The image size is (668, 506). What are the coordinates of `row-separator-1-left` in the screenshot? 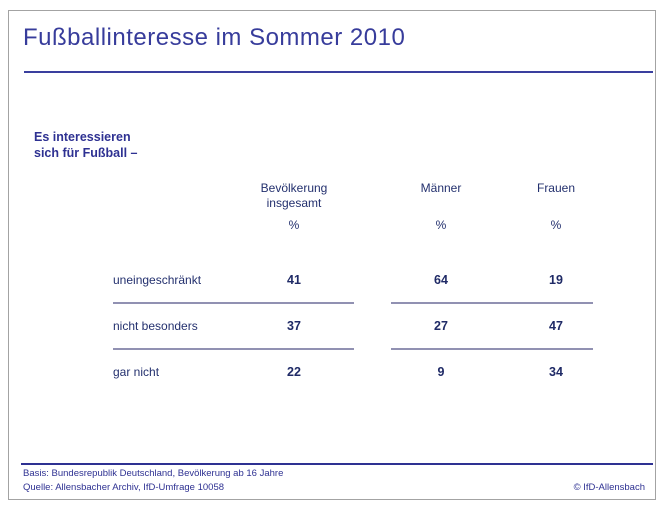 It's located at (233, 303).